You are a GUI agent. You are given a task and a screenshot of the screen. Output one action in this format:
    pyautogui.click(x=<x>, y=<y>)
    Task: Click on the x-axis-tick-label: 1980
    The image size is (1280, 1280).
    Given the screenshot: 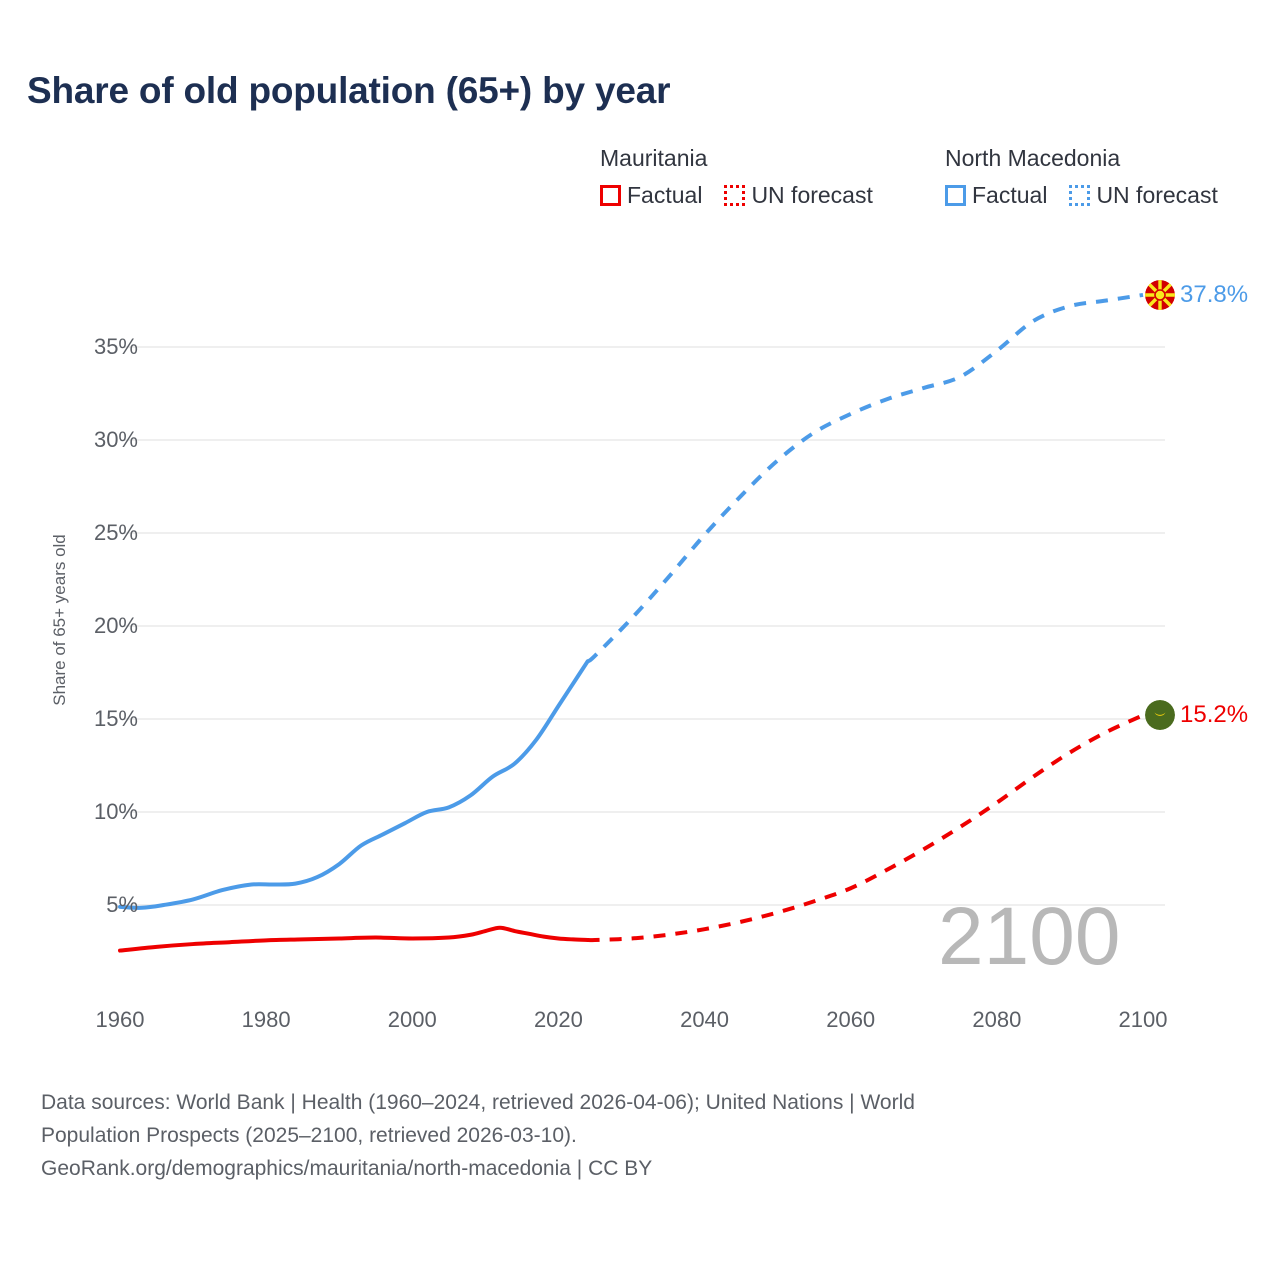 What is the action you would take?
    pyautogui.click(x=266, y=1019)
    